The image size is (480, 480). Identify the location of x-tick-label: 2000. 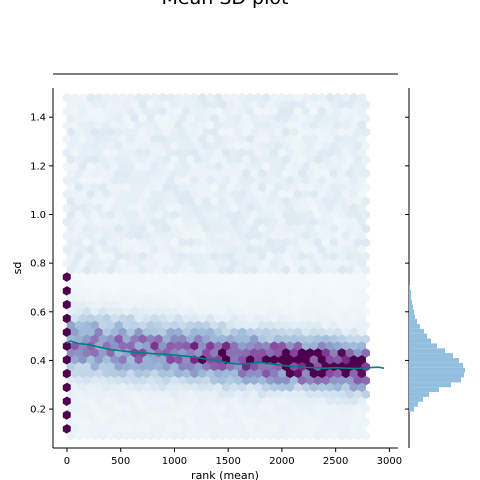
(281, 461).